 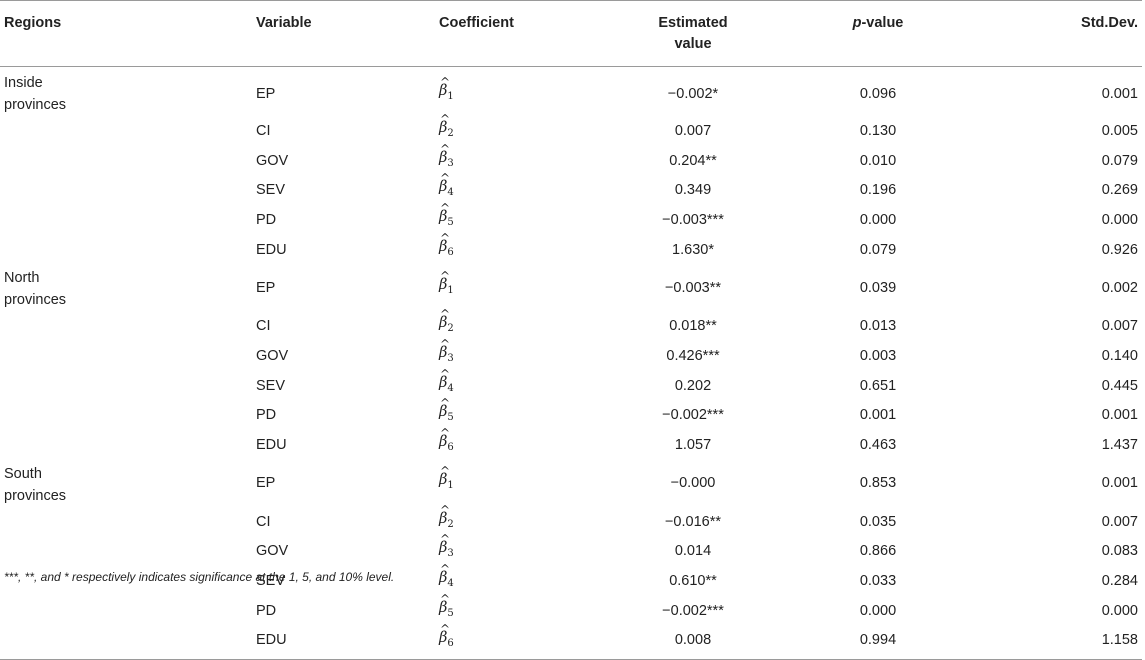 What do you see at coordinates (343, 33) in the screenshot?
I see `header-variable: Variable` at bounding box center [343, 33].